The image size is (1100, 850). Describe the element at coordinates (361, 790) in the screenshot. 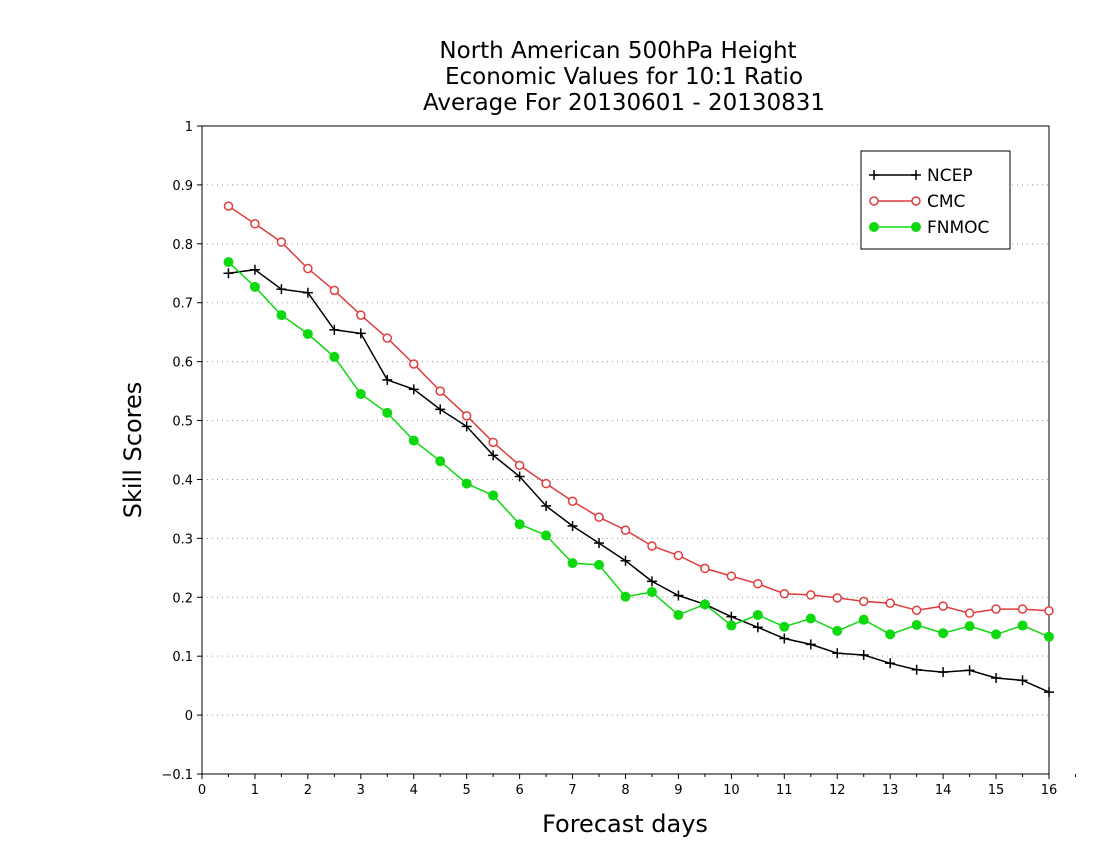

I see `x-tick-label: 3` at that location.